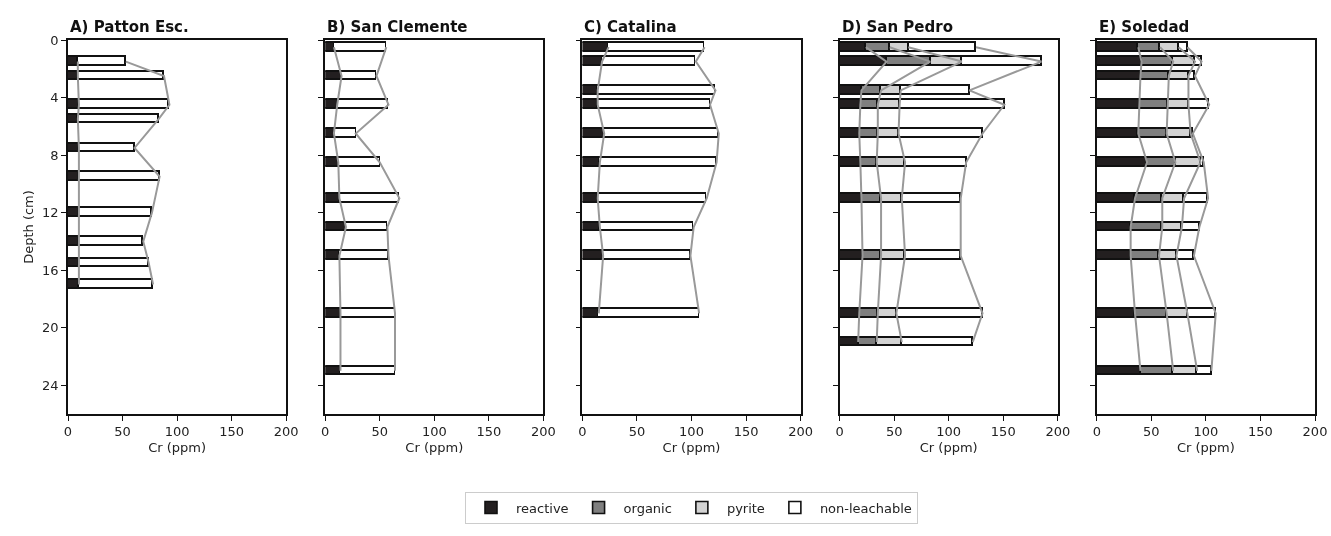 The image size is (1331, 536). I want to click on y-tick-label: 4, so click(54, 98).